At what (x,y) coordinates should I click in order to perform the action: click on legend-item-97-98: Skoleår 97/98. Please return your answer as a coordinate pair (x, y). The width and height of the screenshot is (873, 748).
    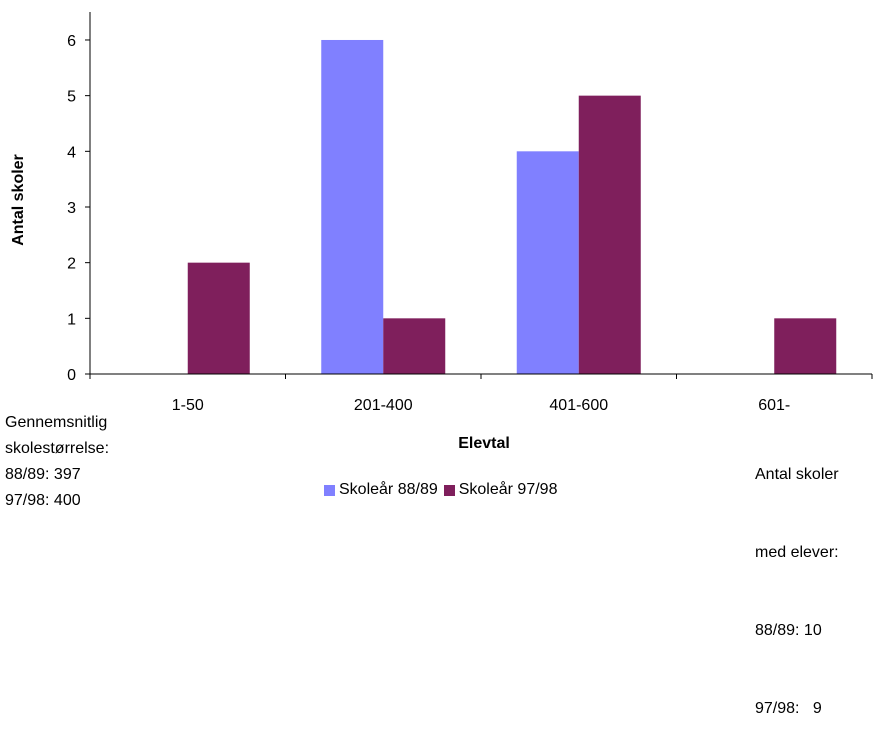
    Looking at the image, I should click on (500, 490).